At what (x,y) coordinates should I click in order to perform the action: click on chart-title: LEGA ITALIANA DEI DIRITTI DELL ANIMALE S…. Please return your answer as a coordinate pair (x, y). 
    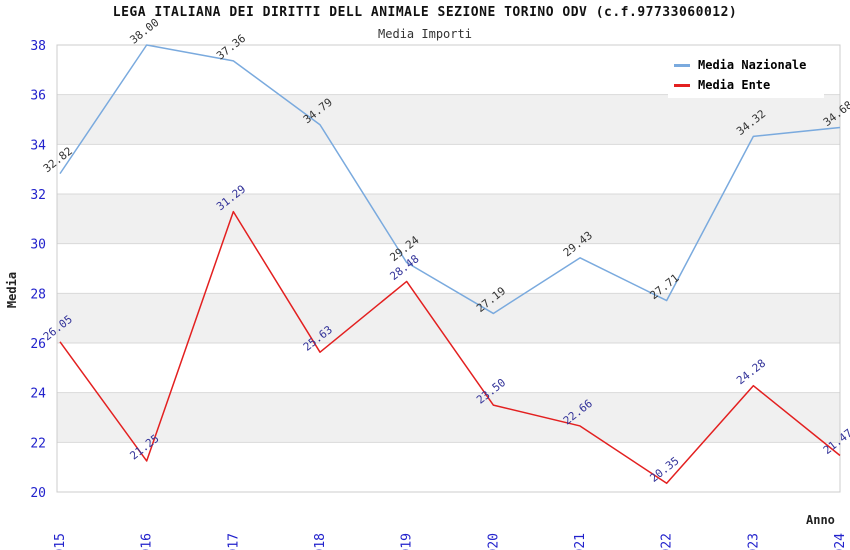
    Looking at the image, I should click on (425, 12).